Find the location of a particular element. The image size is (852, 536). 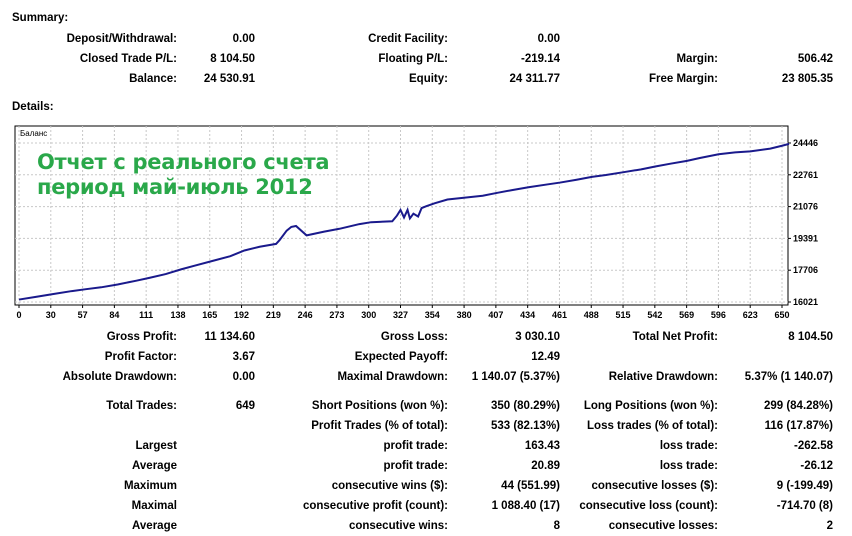

details-row: Profit Factor: 3.67 Expected Payoff: 12.49 is located at coordinates (426, 359).